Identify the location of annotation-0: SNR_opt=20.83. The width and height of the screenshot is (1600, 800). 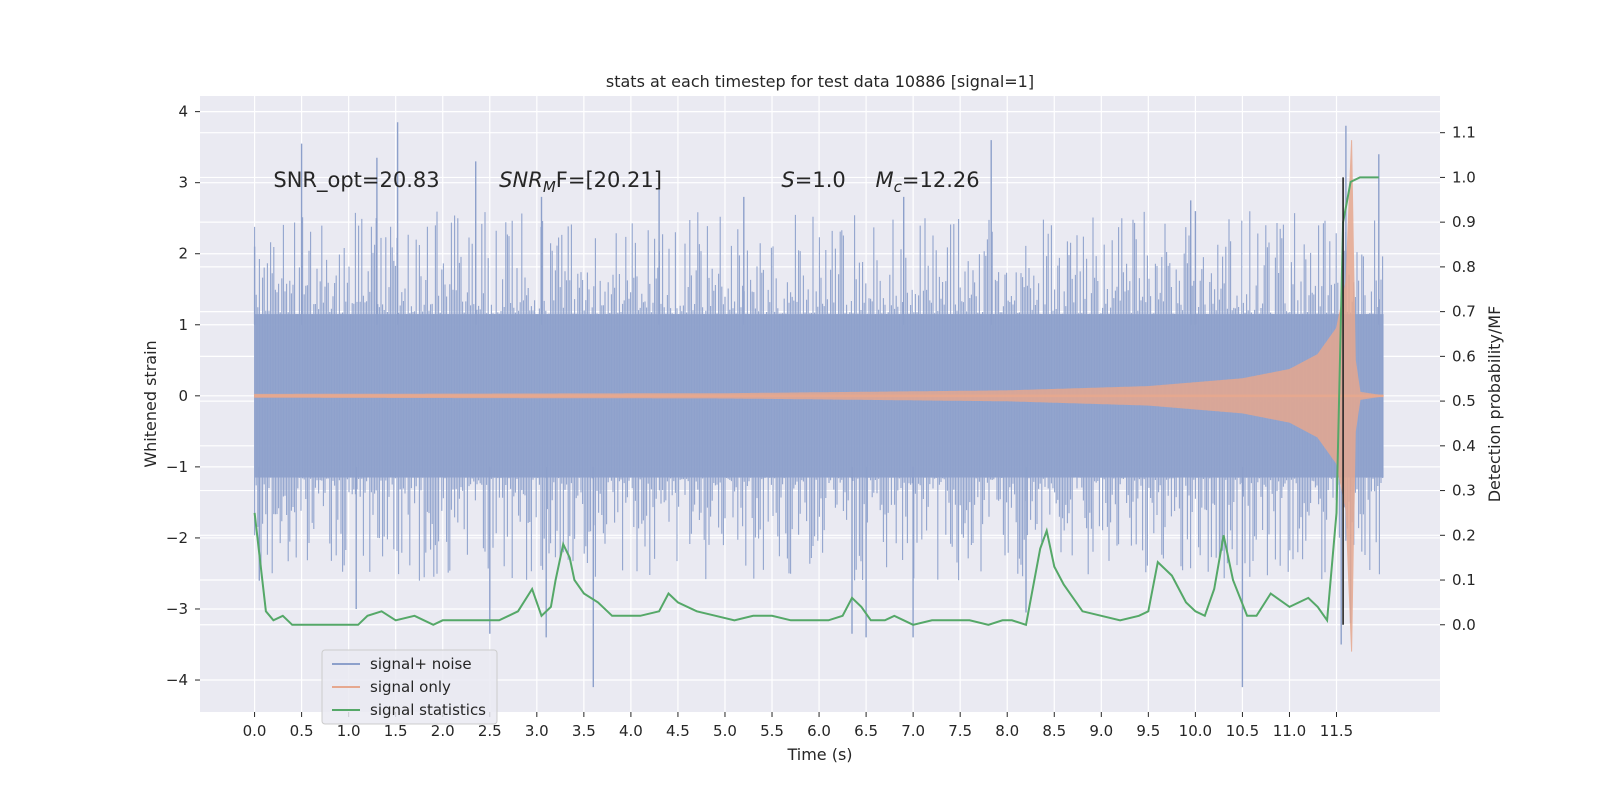
(356, 180).